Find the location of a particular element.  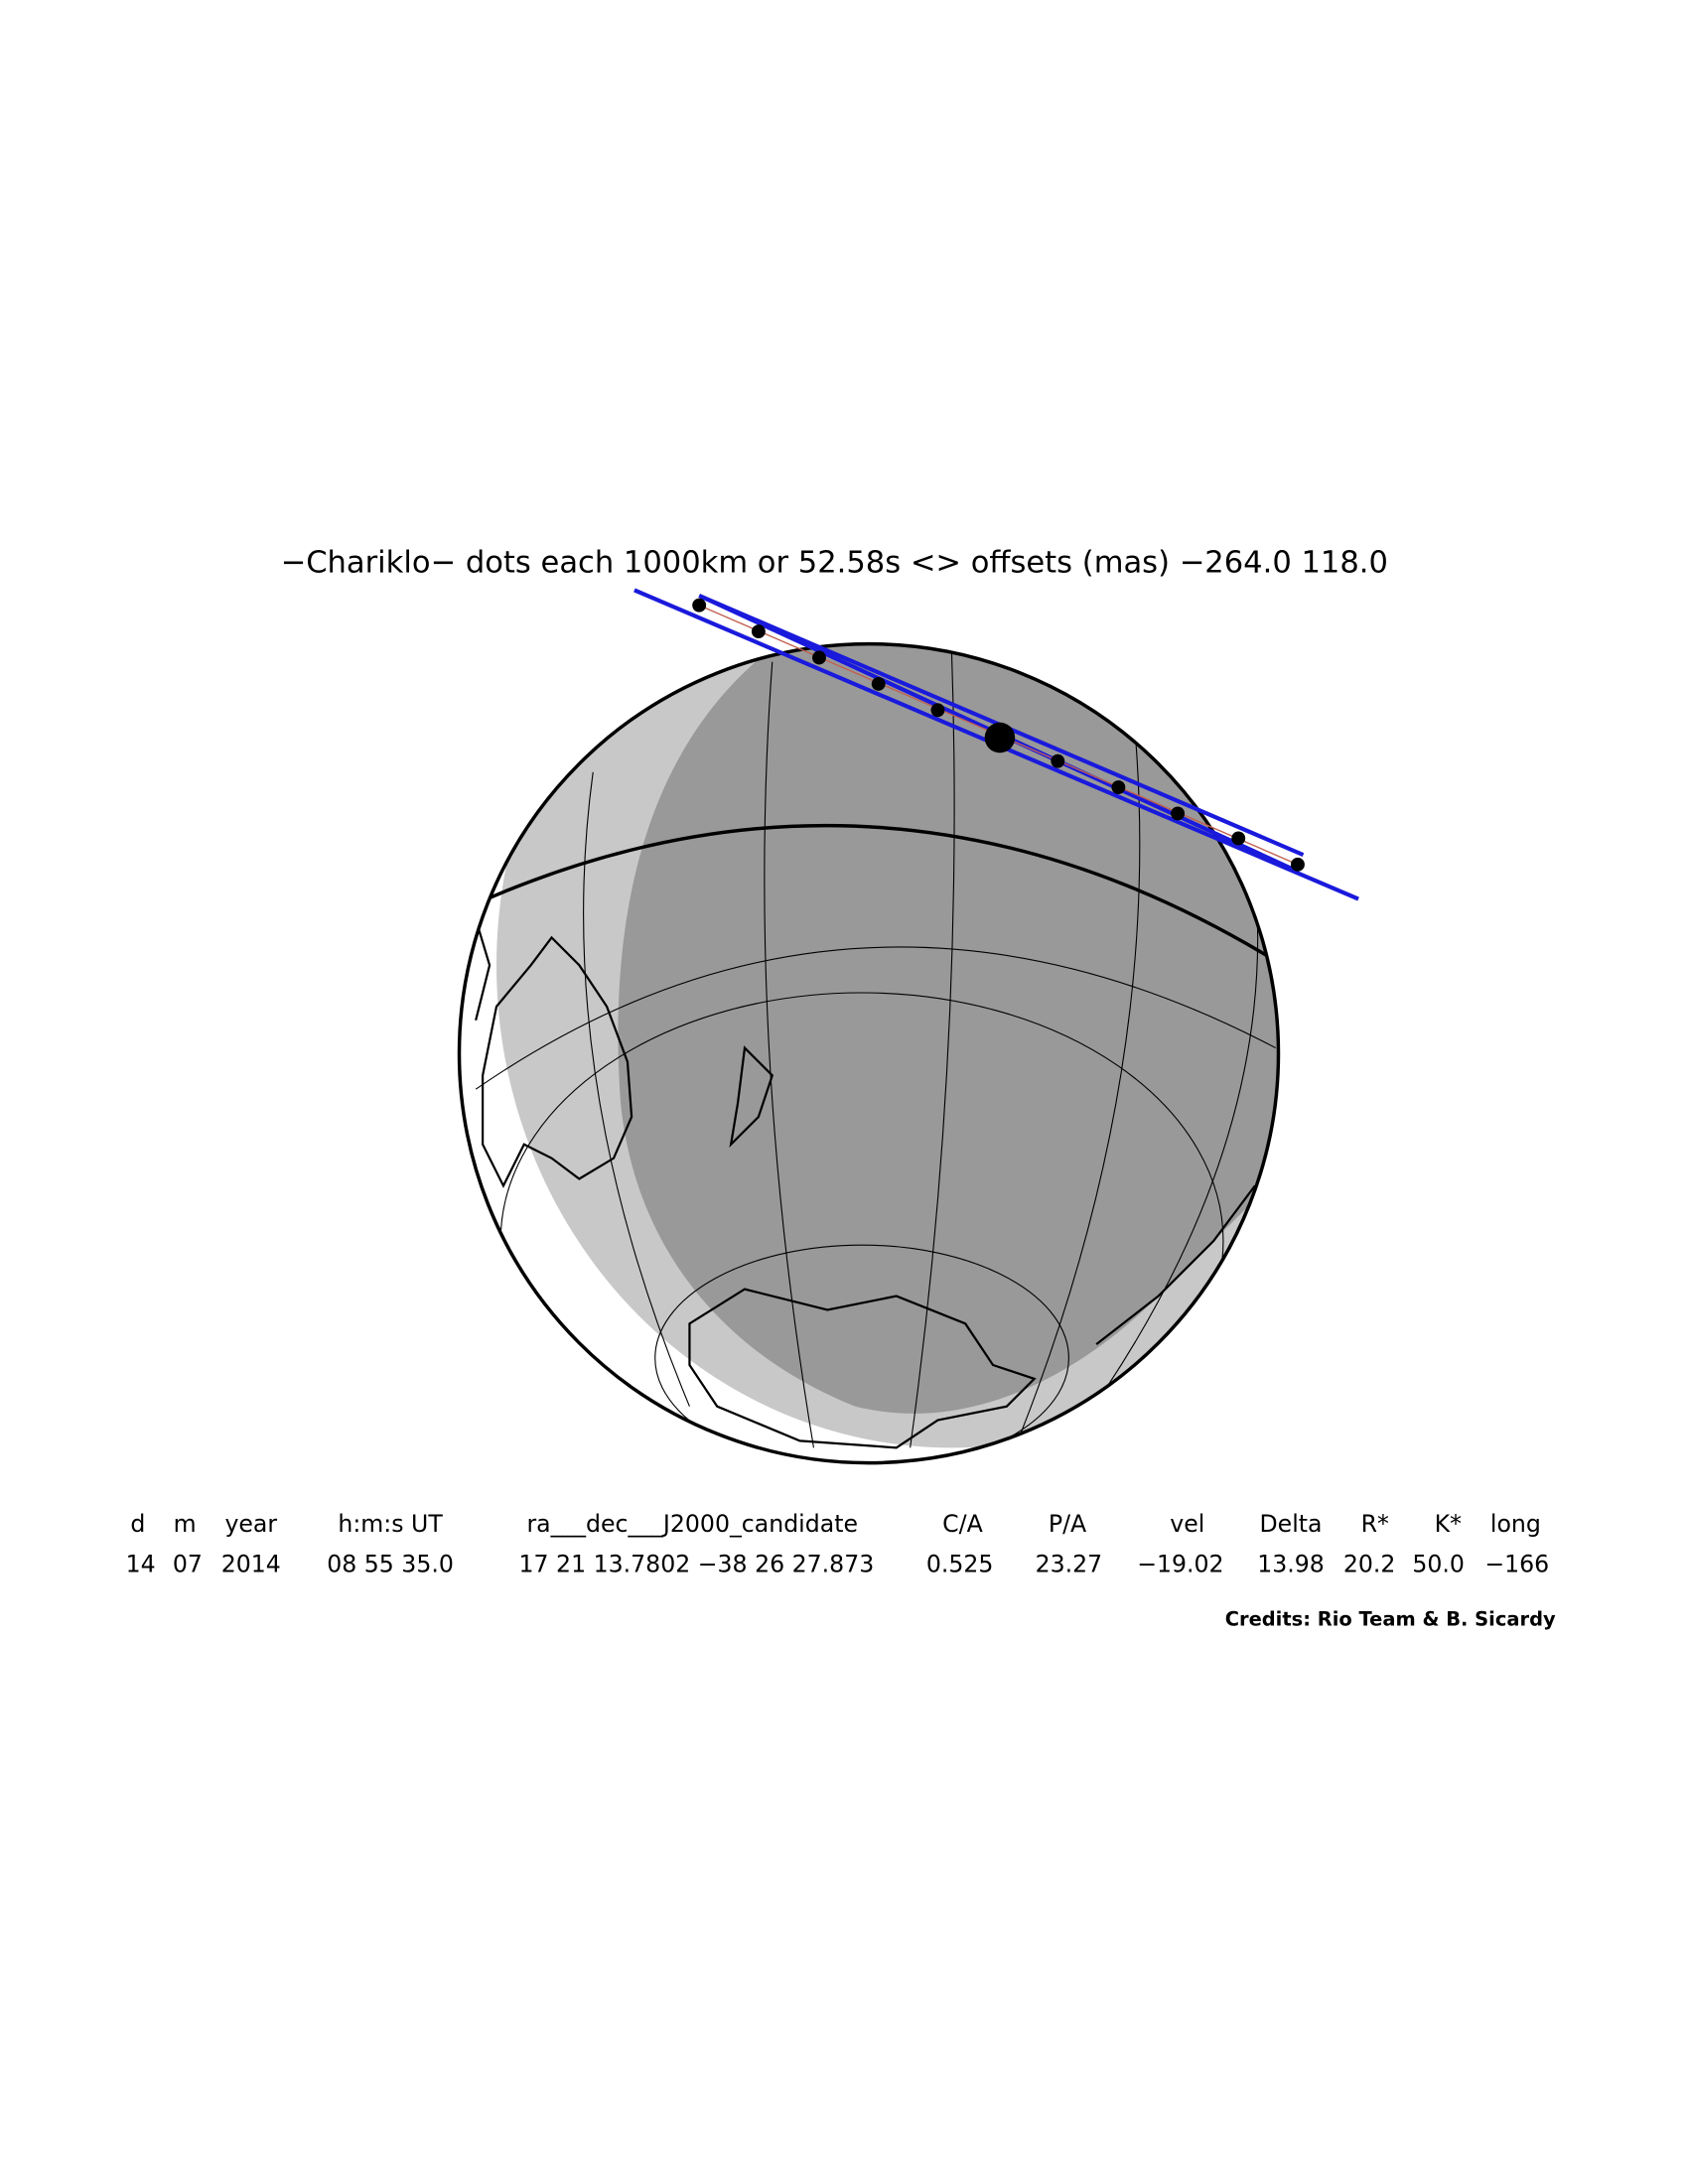

column-header: P/A is located at coordinates (1067, 1524).